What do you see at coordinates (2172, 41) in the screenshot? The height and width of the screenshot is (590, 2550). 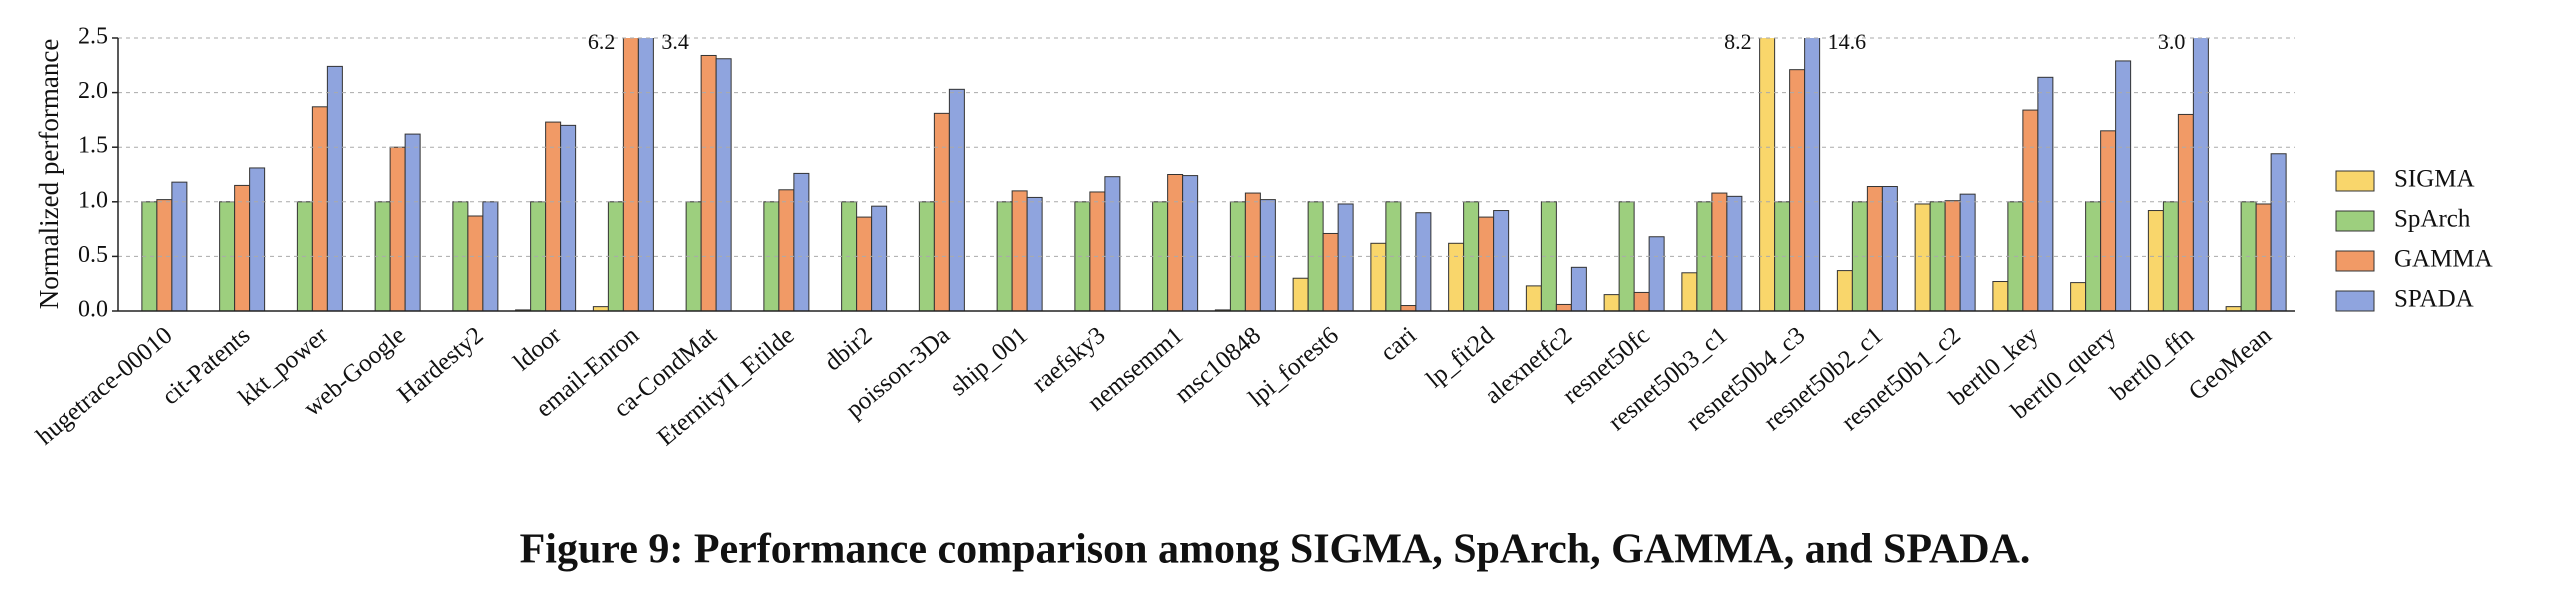 I see `value-label: 3.0` at bounding box center [2172, 41].